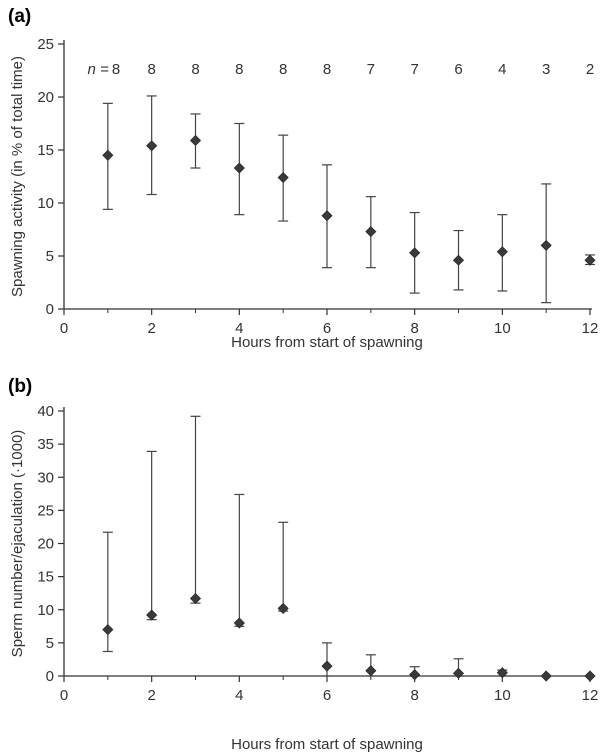  What do you see at coordinates (45, 150) in the screenshot?
I see `panel-a-y-tick-label: 15` at bounding box center [45, 150].